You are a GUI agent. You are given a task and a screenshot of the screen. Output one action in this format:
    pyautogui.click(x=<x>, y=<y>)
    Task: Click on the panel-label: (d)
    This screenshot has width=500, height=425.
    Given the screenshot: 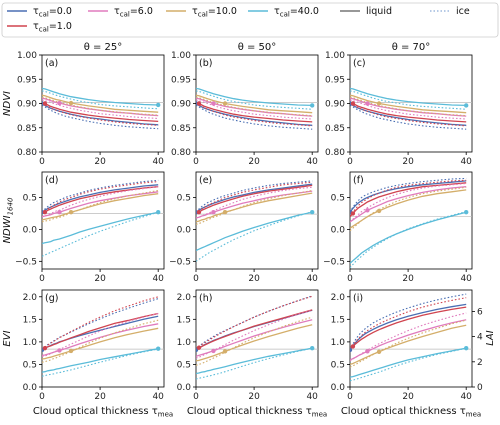 What is the action you would take?
    pyautogui.click(x=51, y=180)
    